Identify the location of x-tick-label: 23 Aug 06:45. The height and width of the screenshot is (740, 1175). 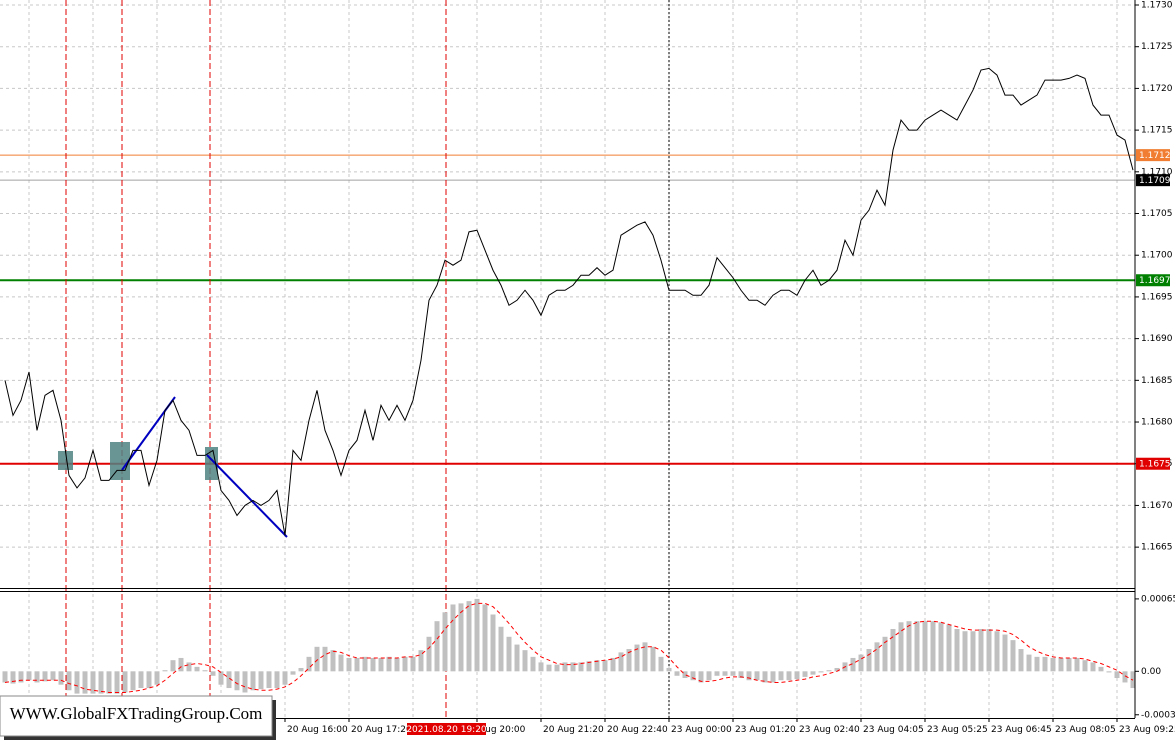
(1021, 730).